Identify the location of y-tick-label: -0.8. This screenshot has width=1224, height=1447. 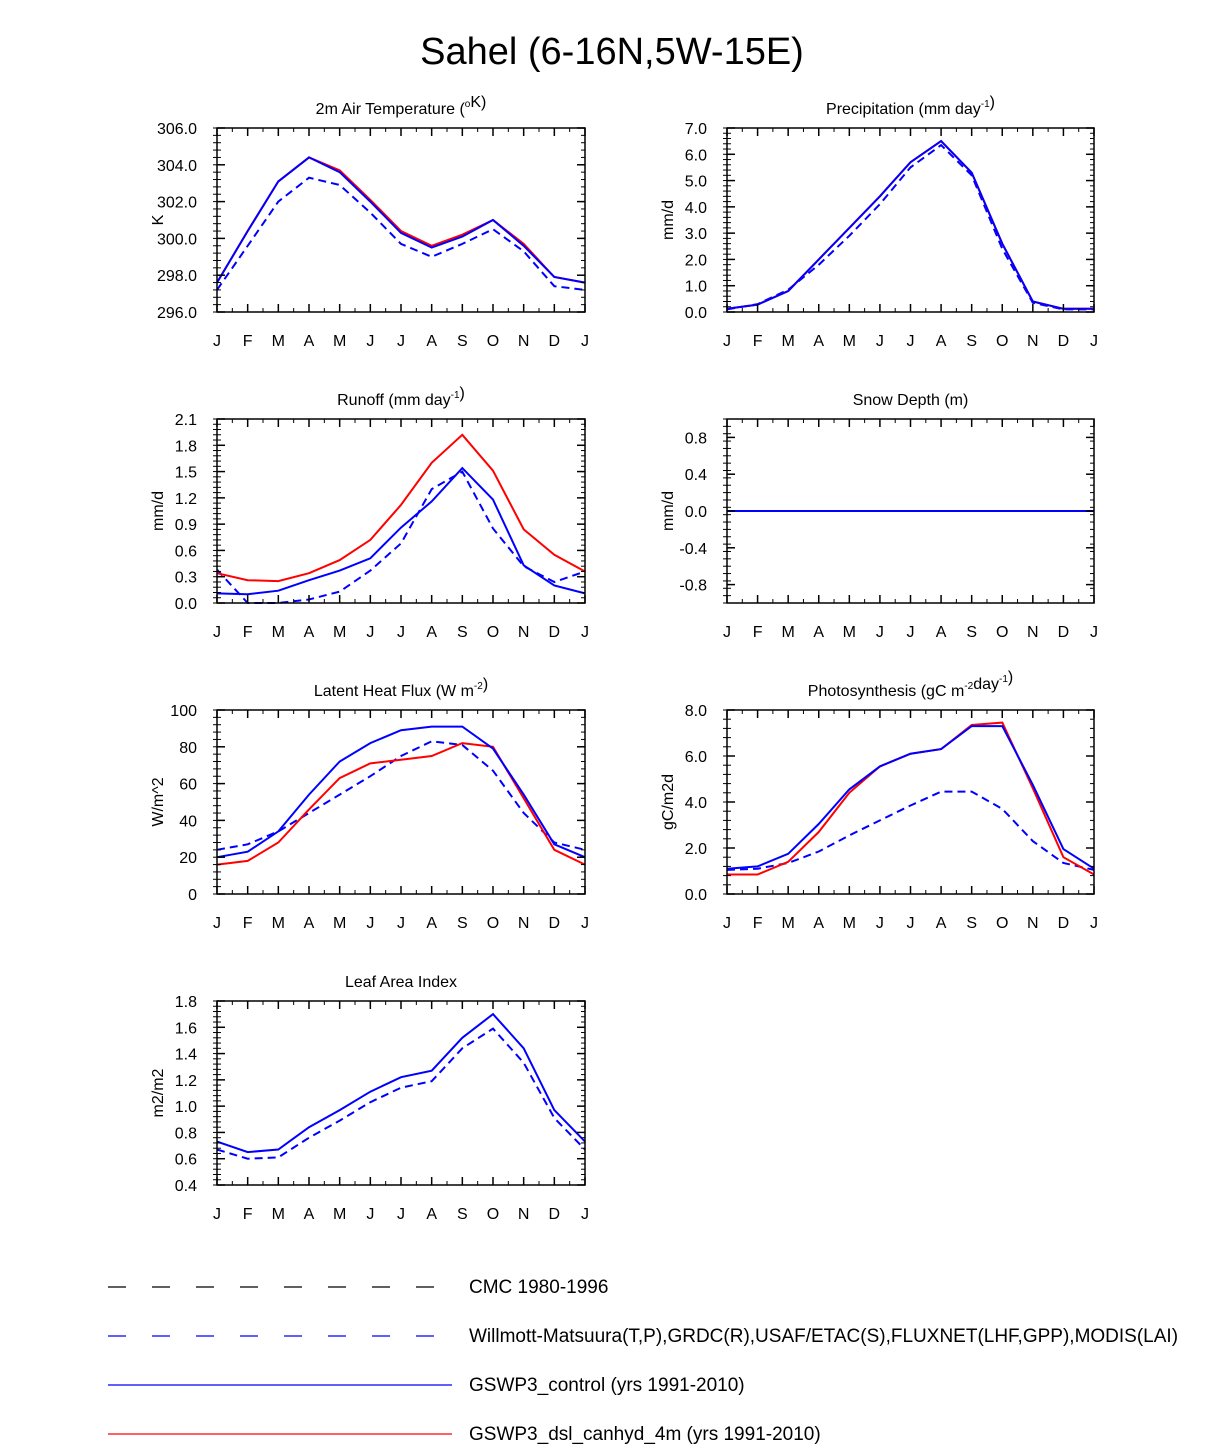
(693, 586).